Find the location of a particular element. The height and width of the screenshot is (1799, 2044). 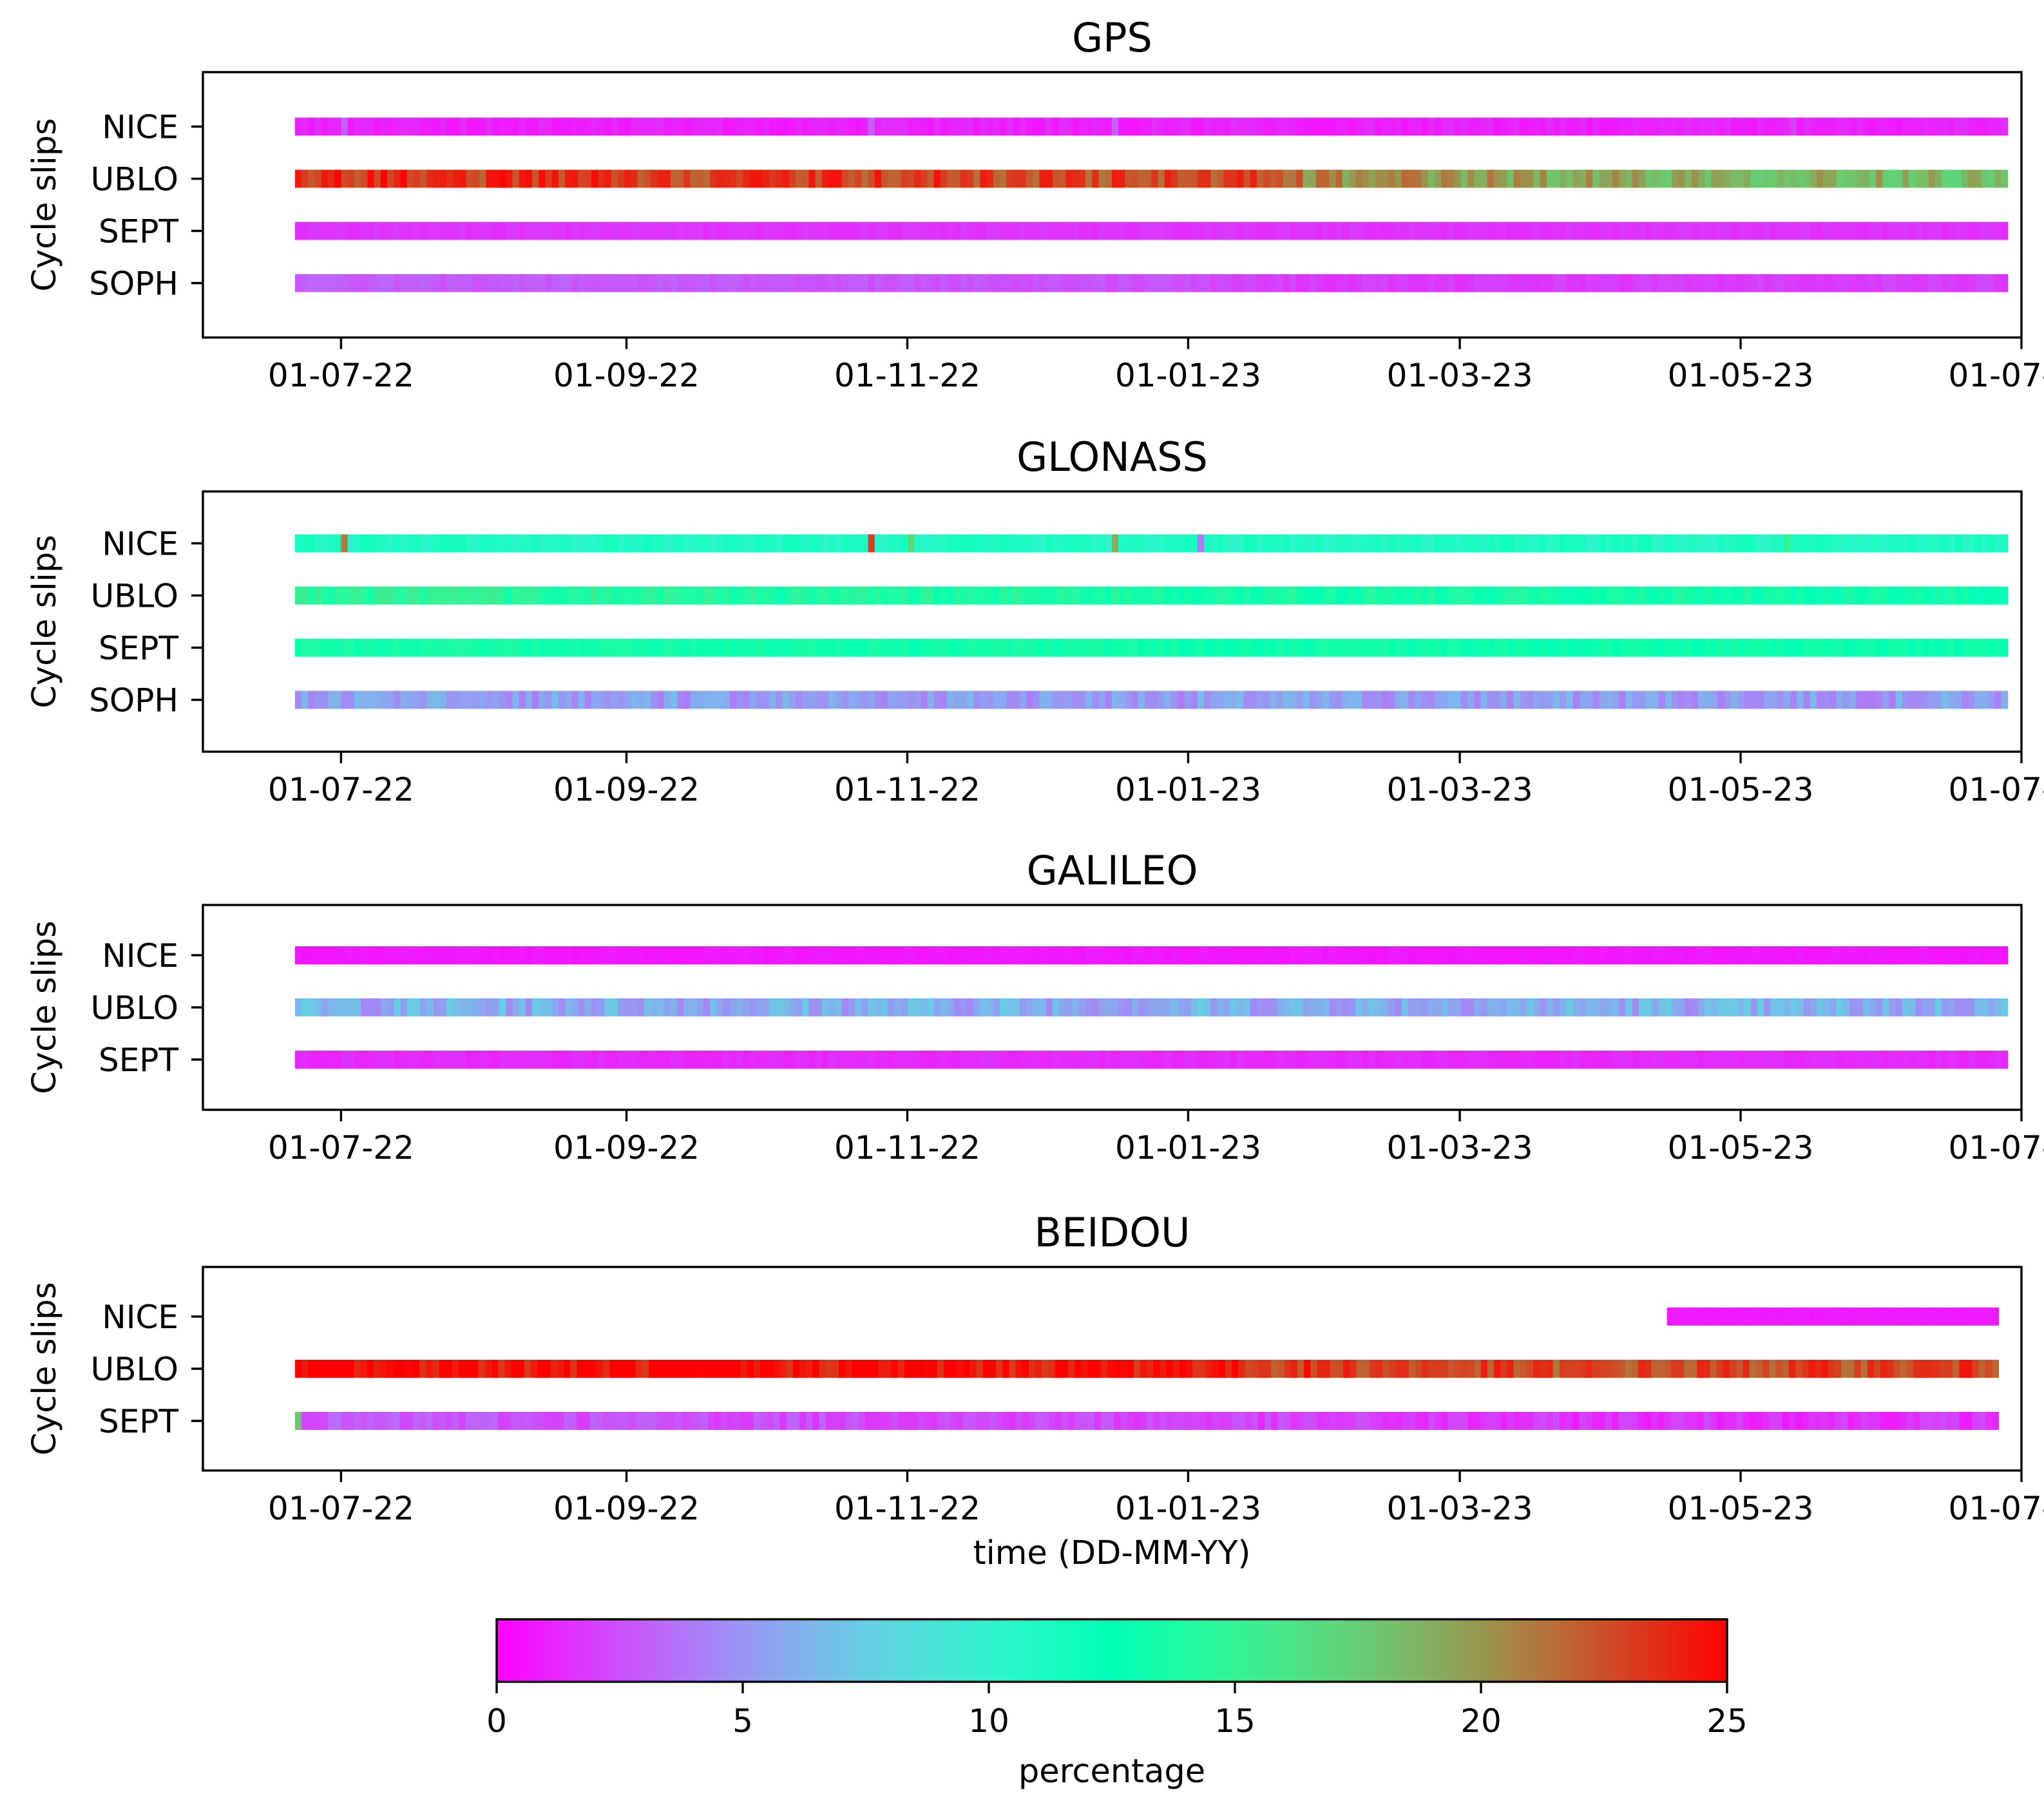

heat-row-nice is located at coordinates (1151, 543).